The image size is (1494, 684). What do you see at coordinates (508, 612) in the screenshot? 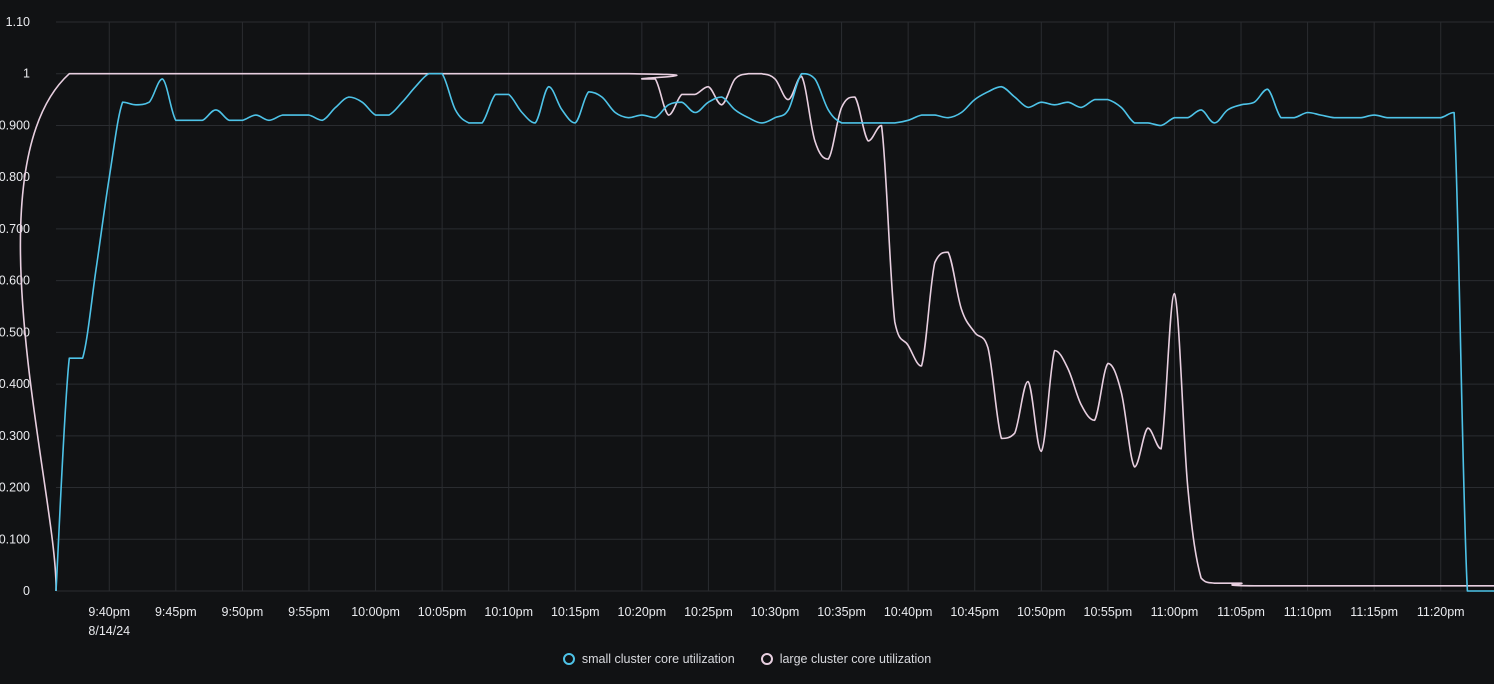
I see `x-tick-label: 10:10pm` at bounding box center [508, 612].